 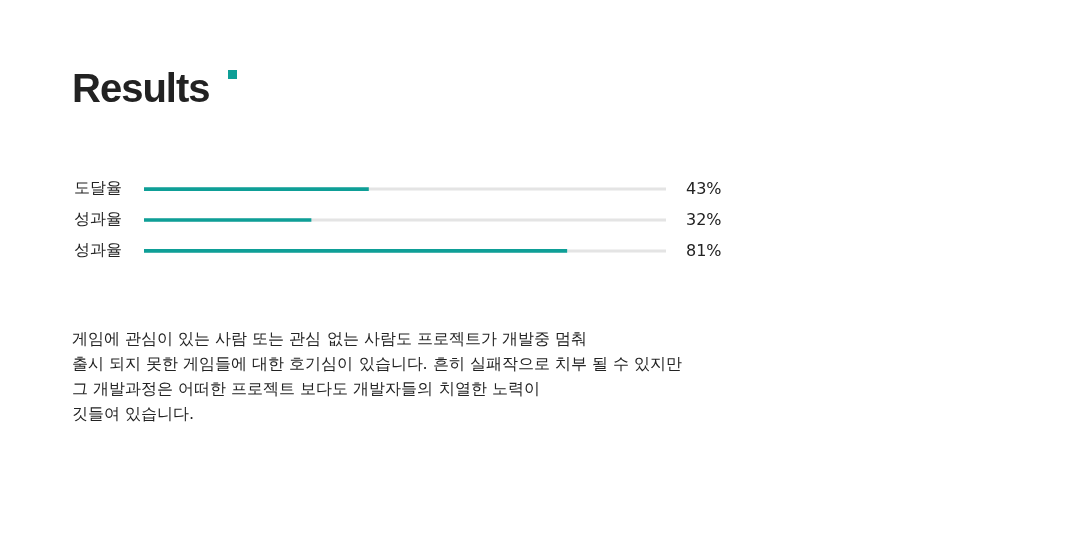 I want to click on text: 게임에 관심이 있는 사람 또는 관심 없는 사람도 프로젝트가 개발중 멈춰, so click(x=330, y=339).